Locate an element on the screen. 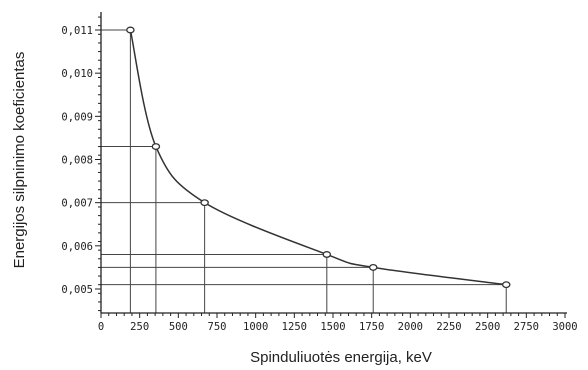 The height and width of the screenshot is (370, 588). y-tick-label: 0,011 is located at coordinates (77, 31).